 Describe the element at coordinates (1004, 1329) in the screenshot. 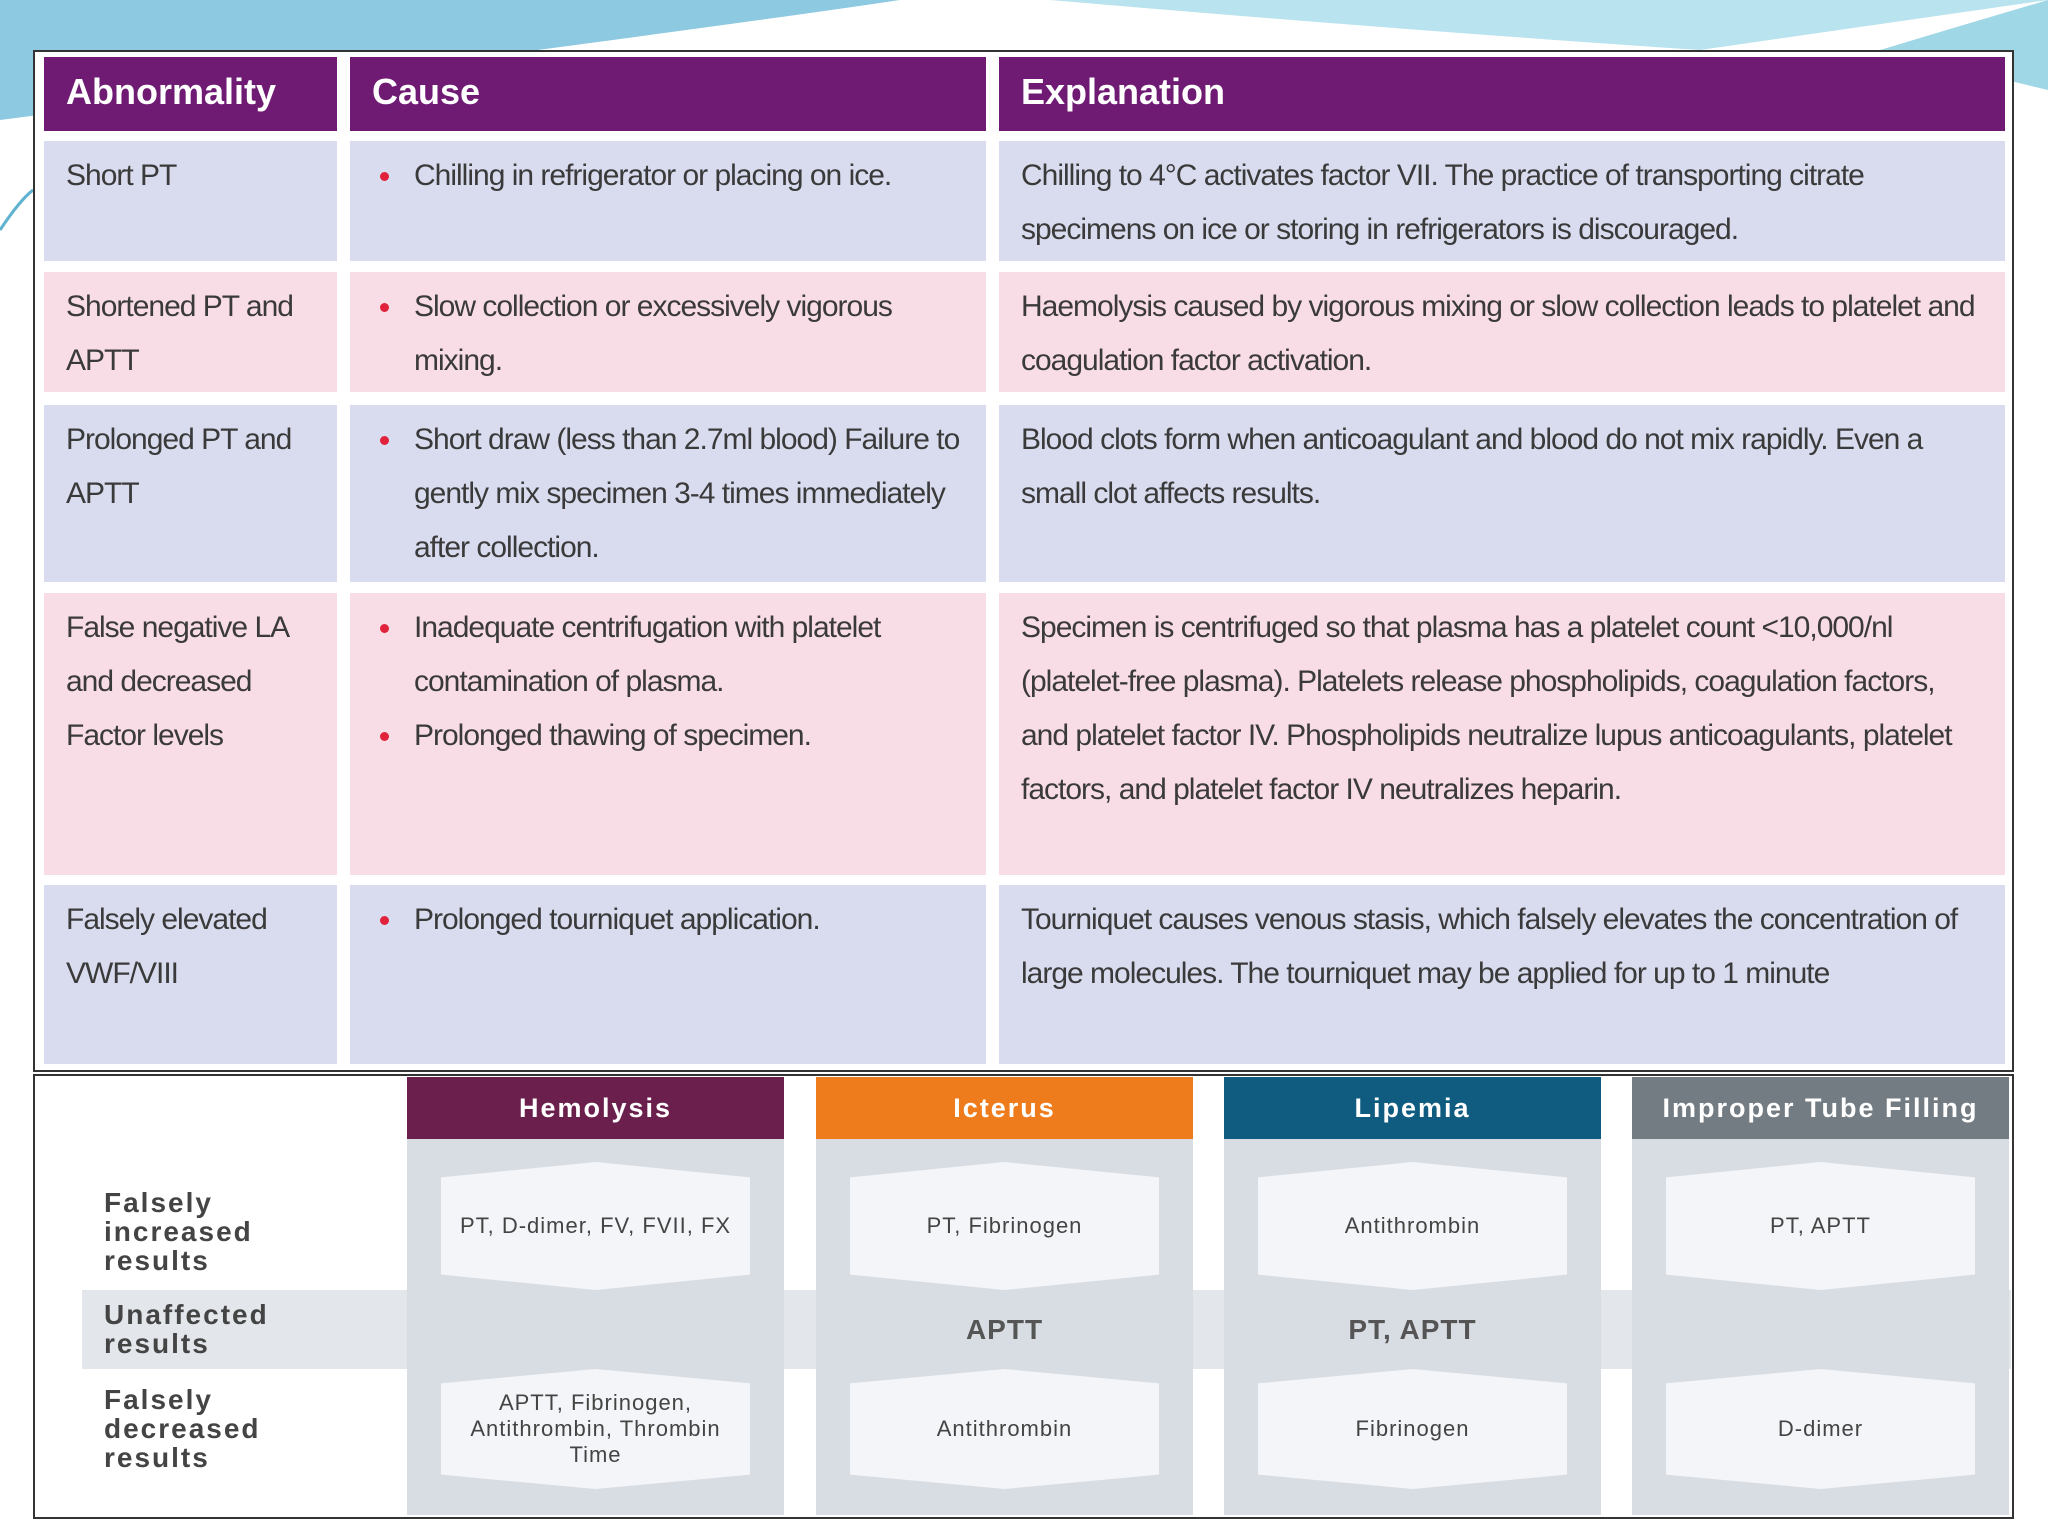

I see `result-cell: APTT` at that location.